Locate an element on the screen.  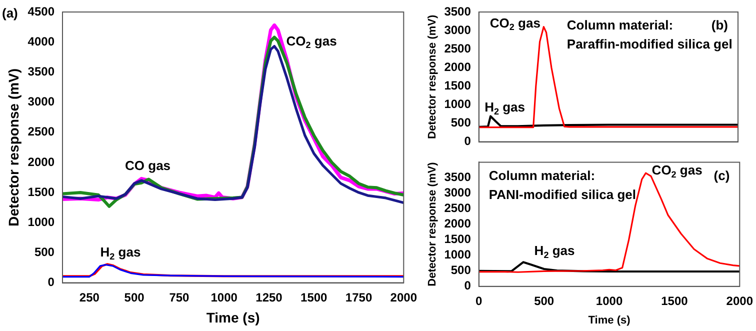
y-tick-label: 4500 is located at coordinates (41, 11).